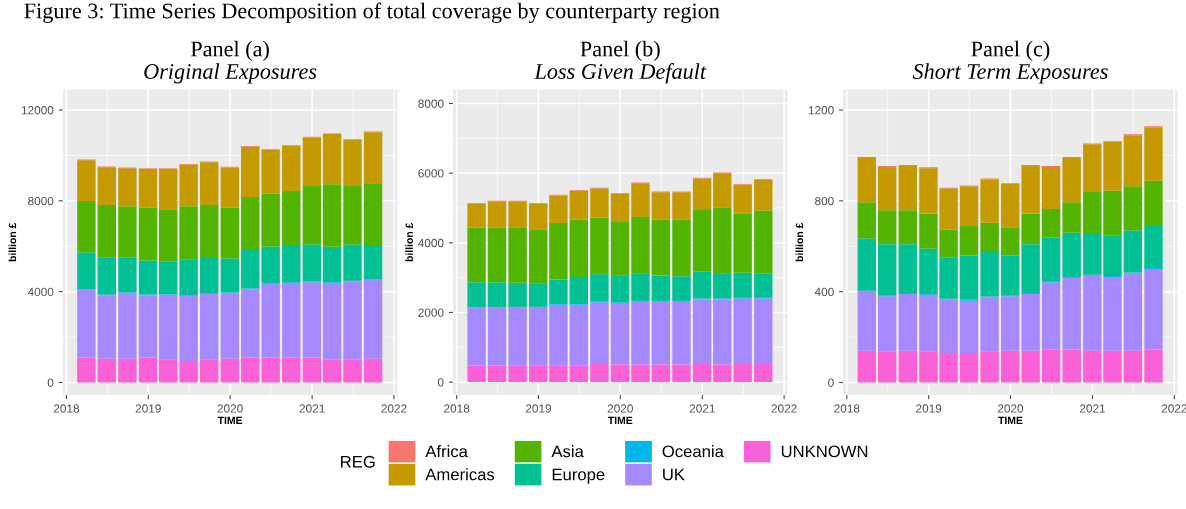 This screenshot has width=1186, height=509. I want to click on chart-subtitle: Short Term Exposures, so click(1010, 73).